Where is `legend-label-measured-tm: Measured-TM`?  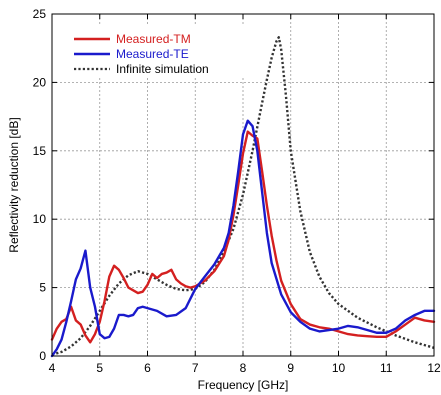
legend-label-measured-tm: Measured-TM is located at coordinates (153, 39).